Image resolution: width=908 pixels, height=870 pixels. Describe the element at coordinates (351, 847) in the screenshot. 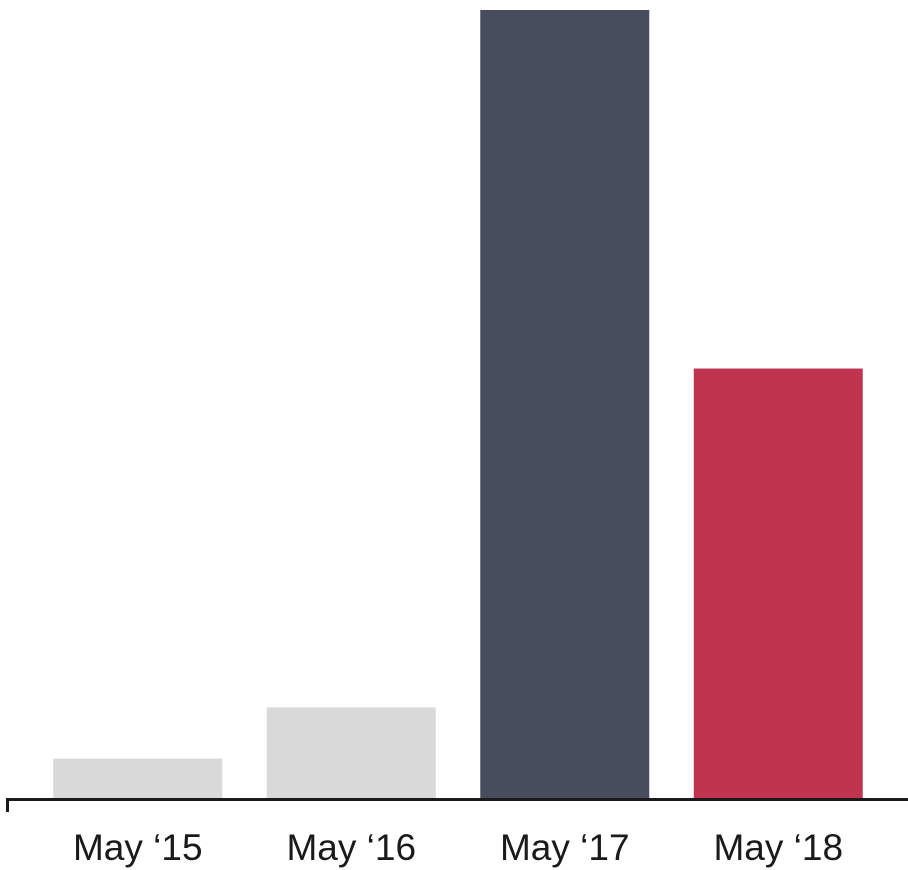

I see `x-tick-label: May ‘16` at that location.